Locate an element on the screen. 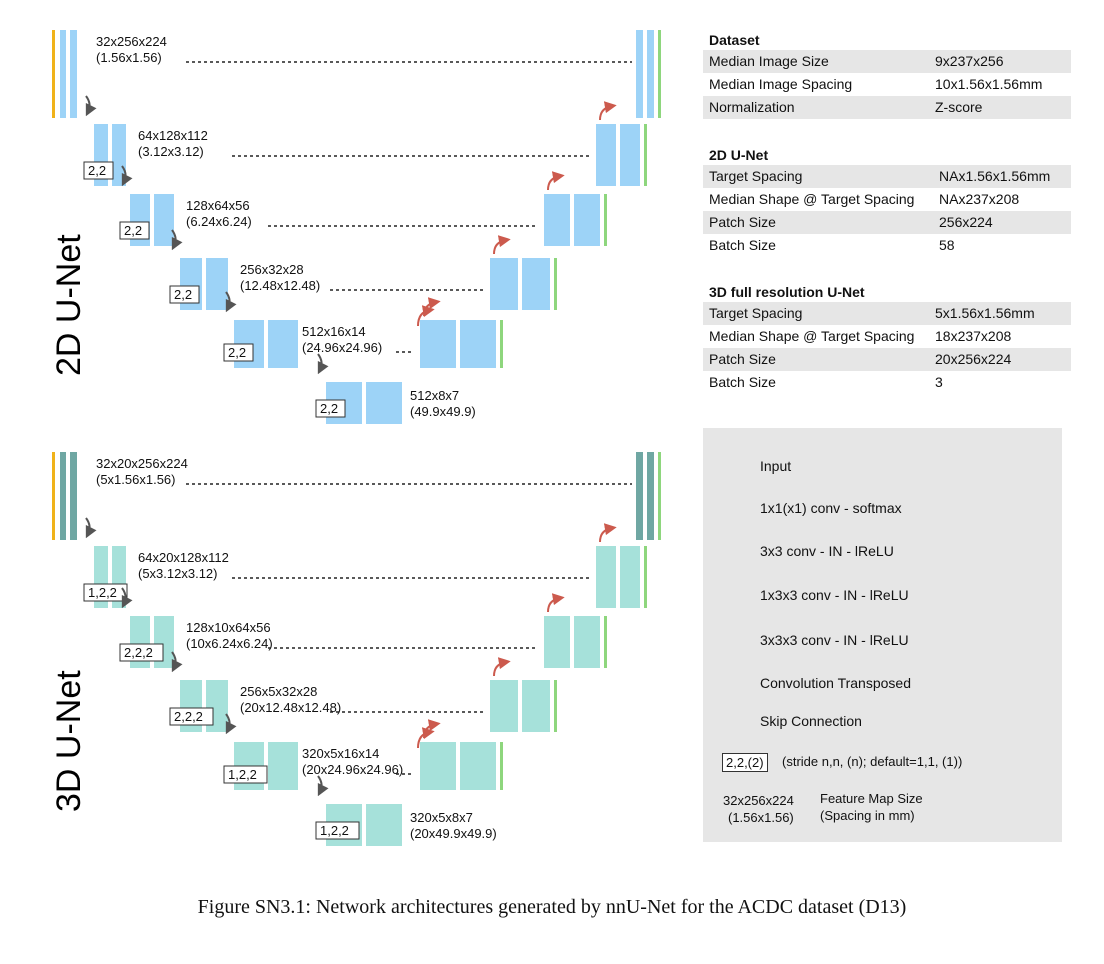 The width and height of the screenshot is (1104, 964). feature-map-size: 64x128x112 is located at coordinates (173, 135).